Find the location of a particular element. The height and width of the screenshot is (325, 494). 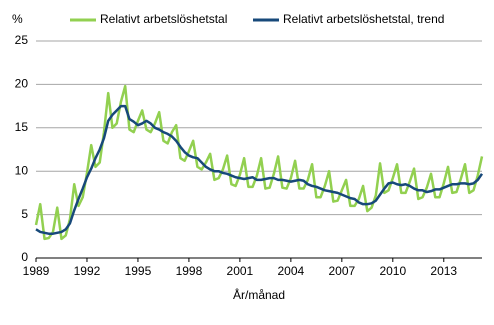

x-tick-label: 2010 is located at coordinates (392, 271).